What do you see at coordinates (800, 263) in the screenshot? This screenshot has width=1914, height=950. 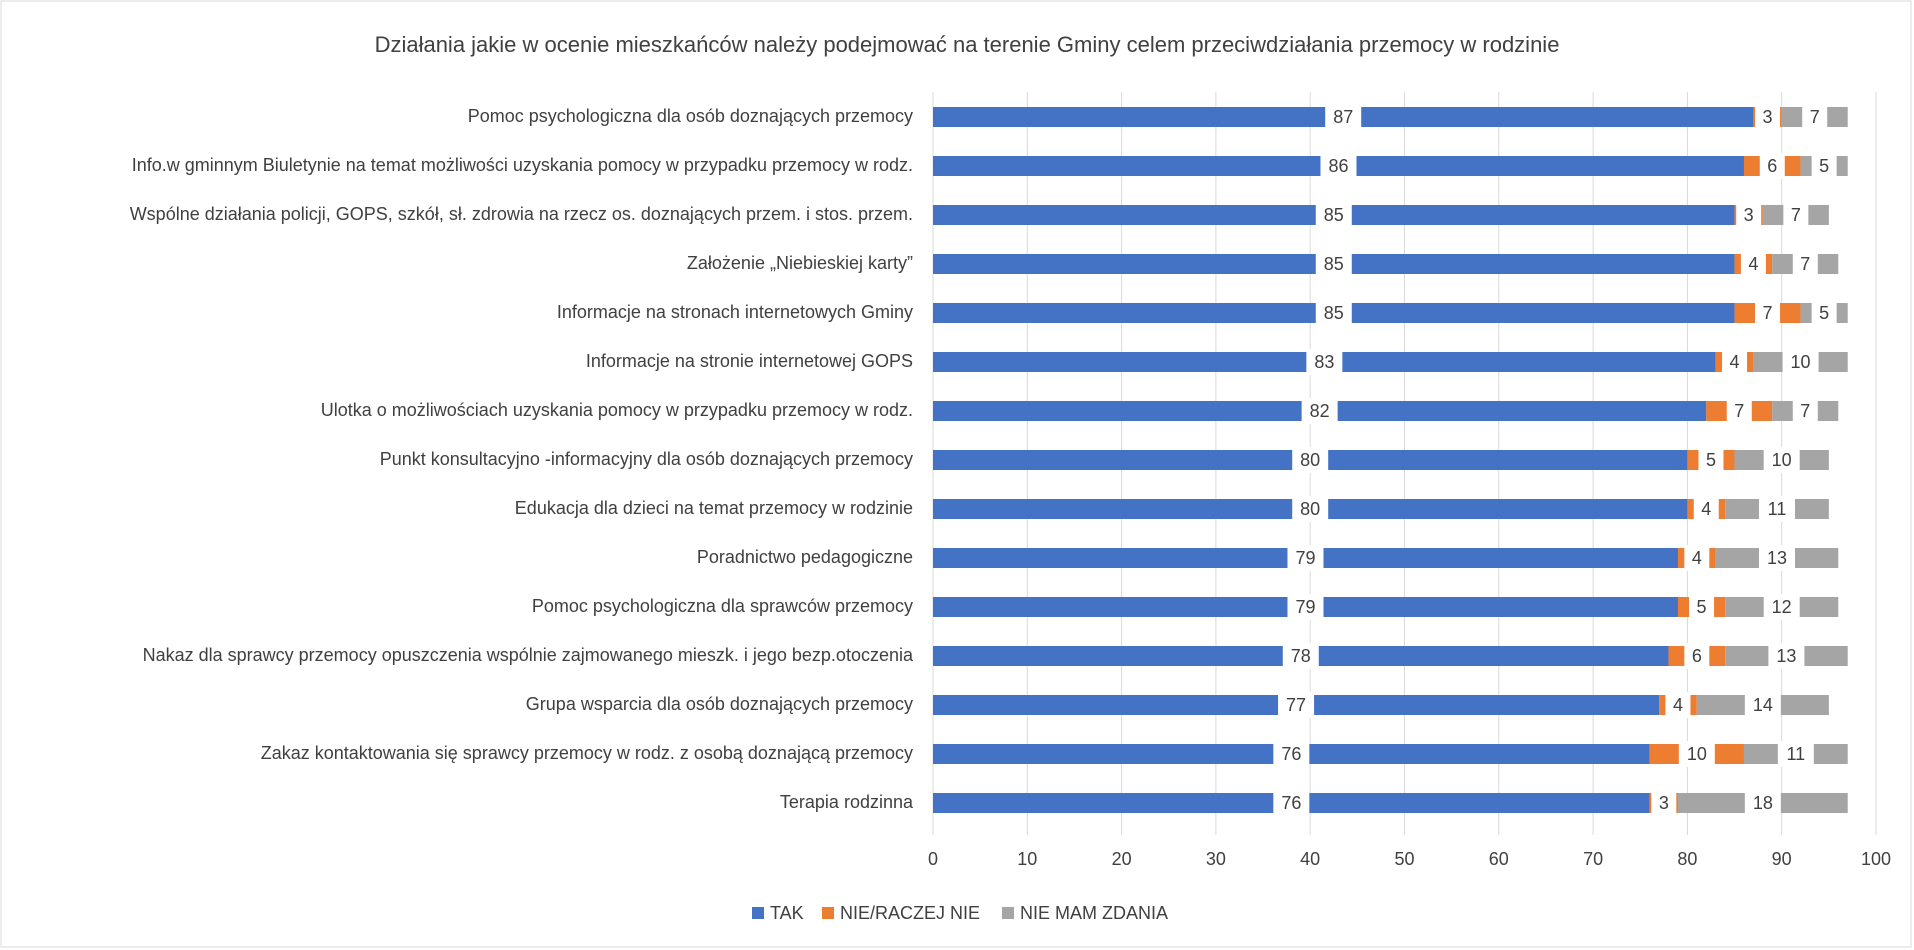 I see `y-tick-label: Założenie „Niebieskiej karty”` at bounding box center [800, 263].